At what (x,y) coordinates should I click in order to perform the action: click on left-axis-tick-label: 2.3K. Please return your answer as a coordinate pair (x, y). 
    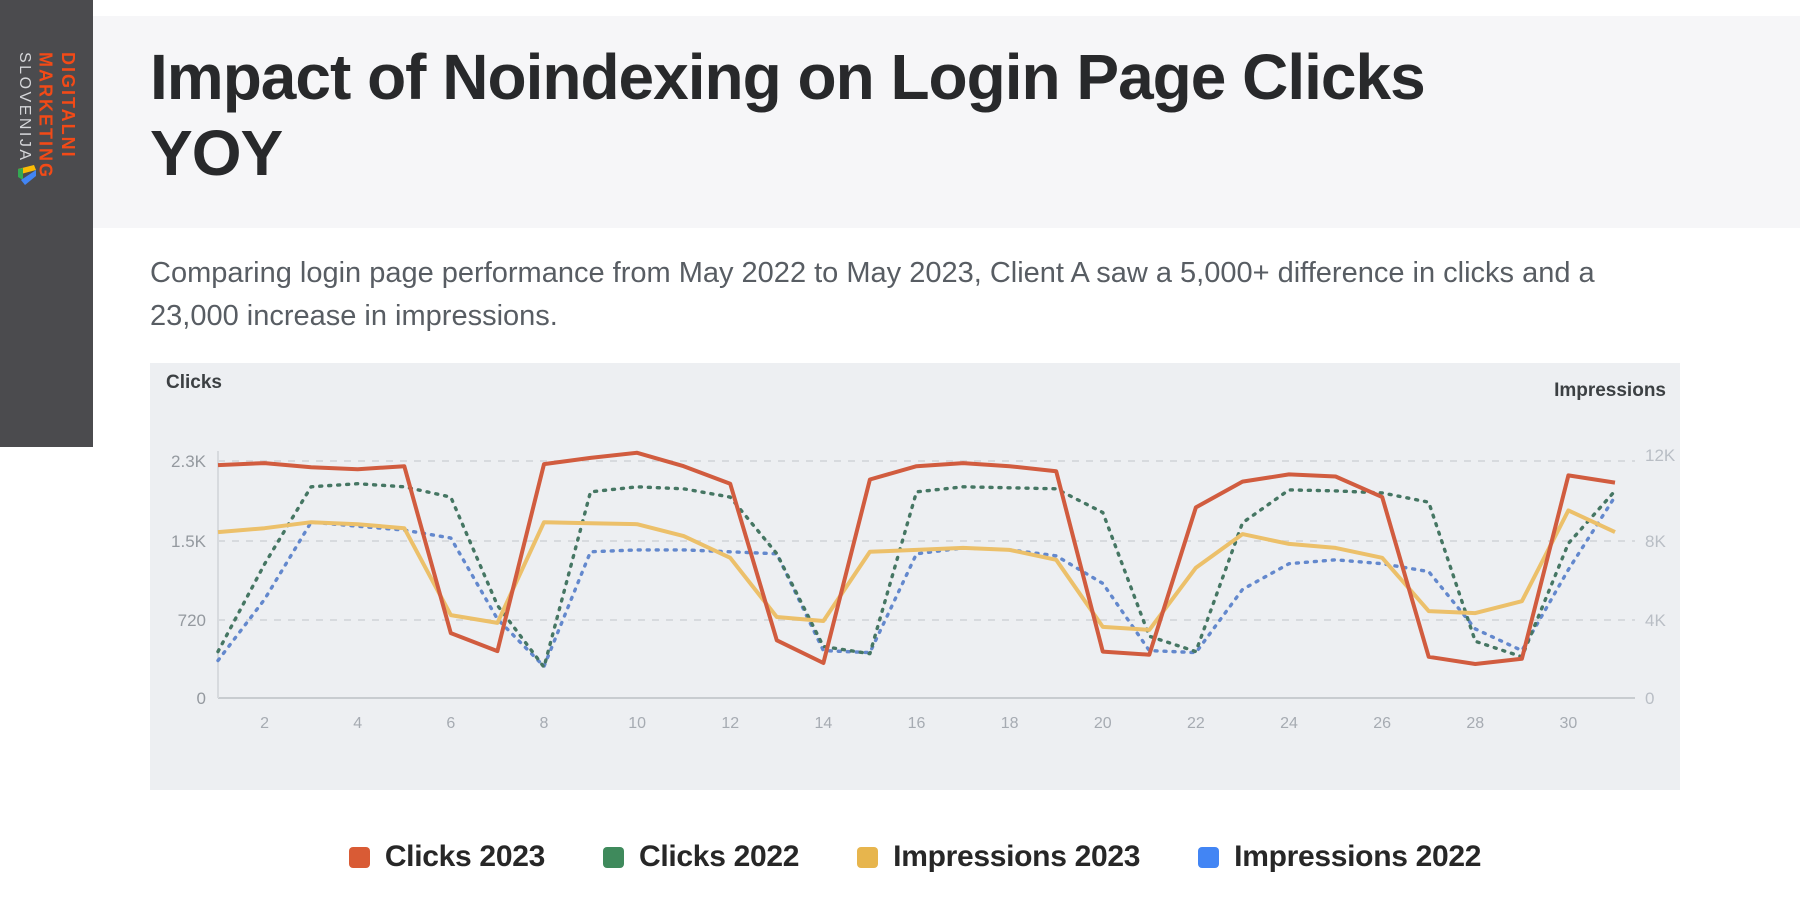
    Looking at the image, I should click on (189, 461).